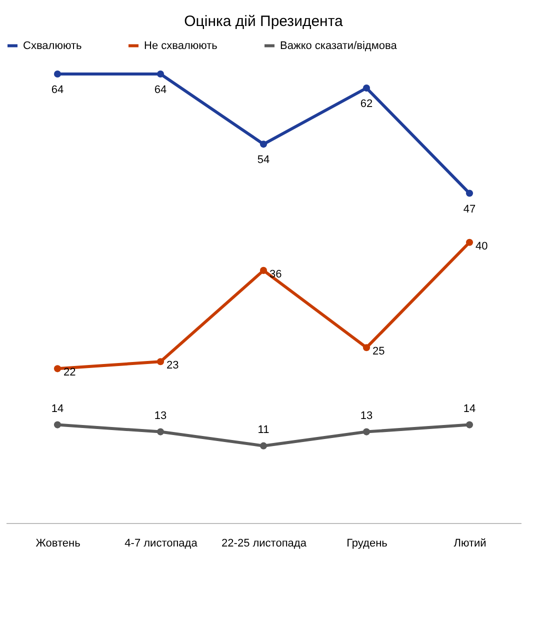 Image resolution: width=535 pixels, height=627 pixels. What do you see at coordinates (70, 372) in the screenshot?
I see `data-label: 22` at bounding box center [70, 372].